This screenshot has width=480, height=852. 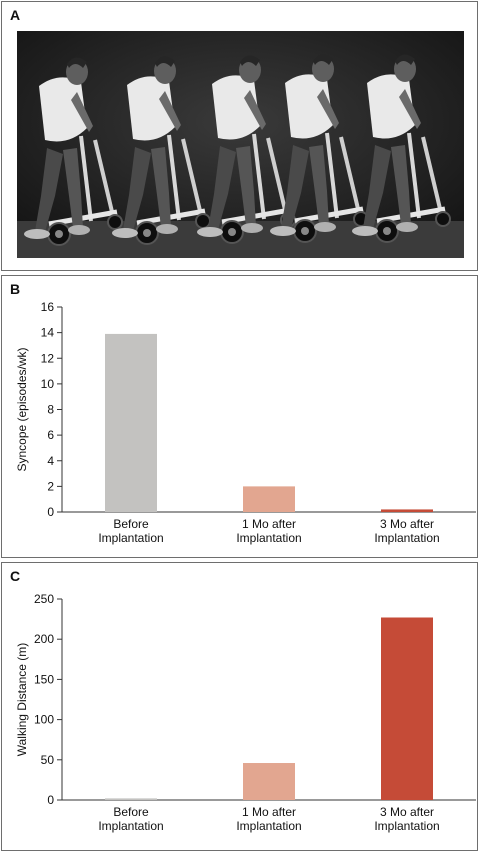 I want to click on walking-y-tick-label: 200, so click(x=44, y=639).